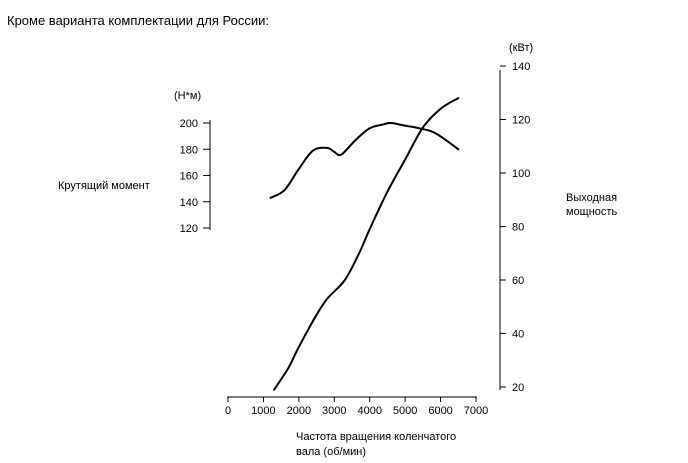  Describe the element at coordinates (356, 406) in the screenshot. I see `rpm-axis: 0 1000 2000 3000 4000 5000 6000 7000` at that location.